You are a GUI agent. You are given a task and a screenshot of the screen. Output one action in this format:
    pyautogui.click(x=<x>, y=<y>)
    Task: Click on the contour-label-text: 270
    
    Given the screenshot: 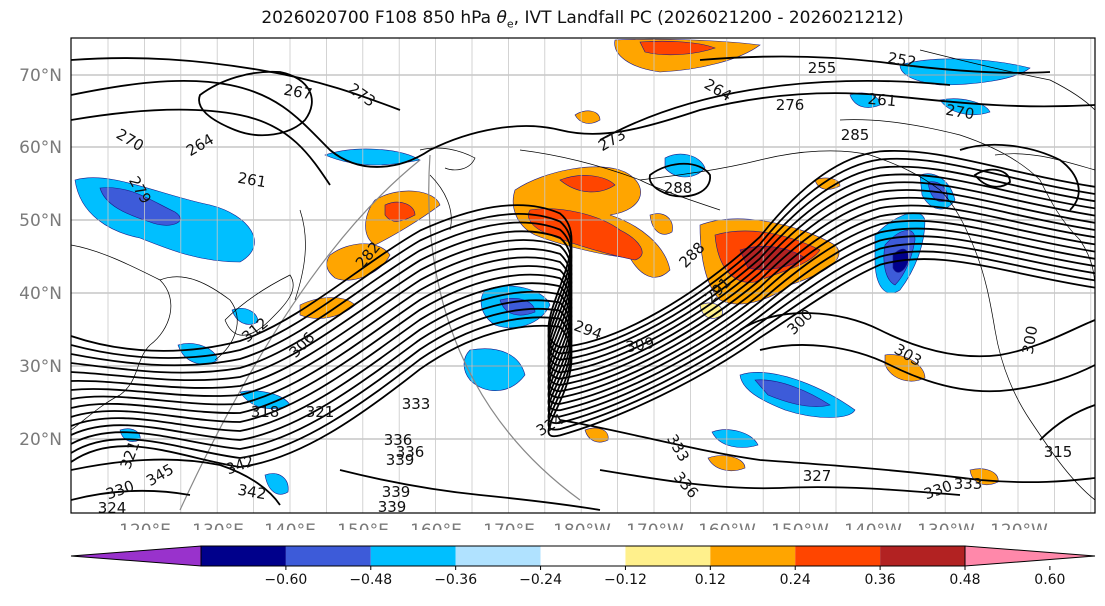 What is the action you would take?
    pyautogui.click(x=959, y=112)
    